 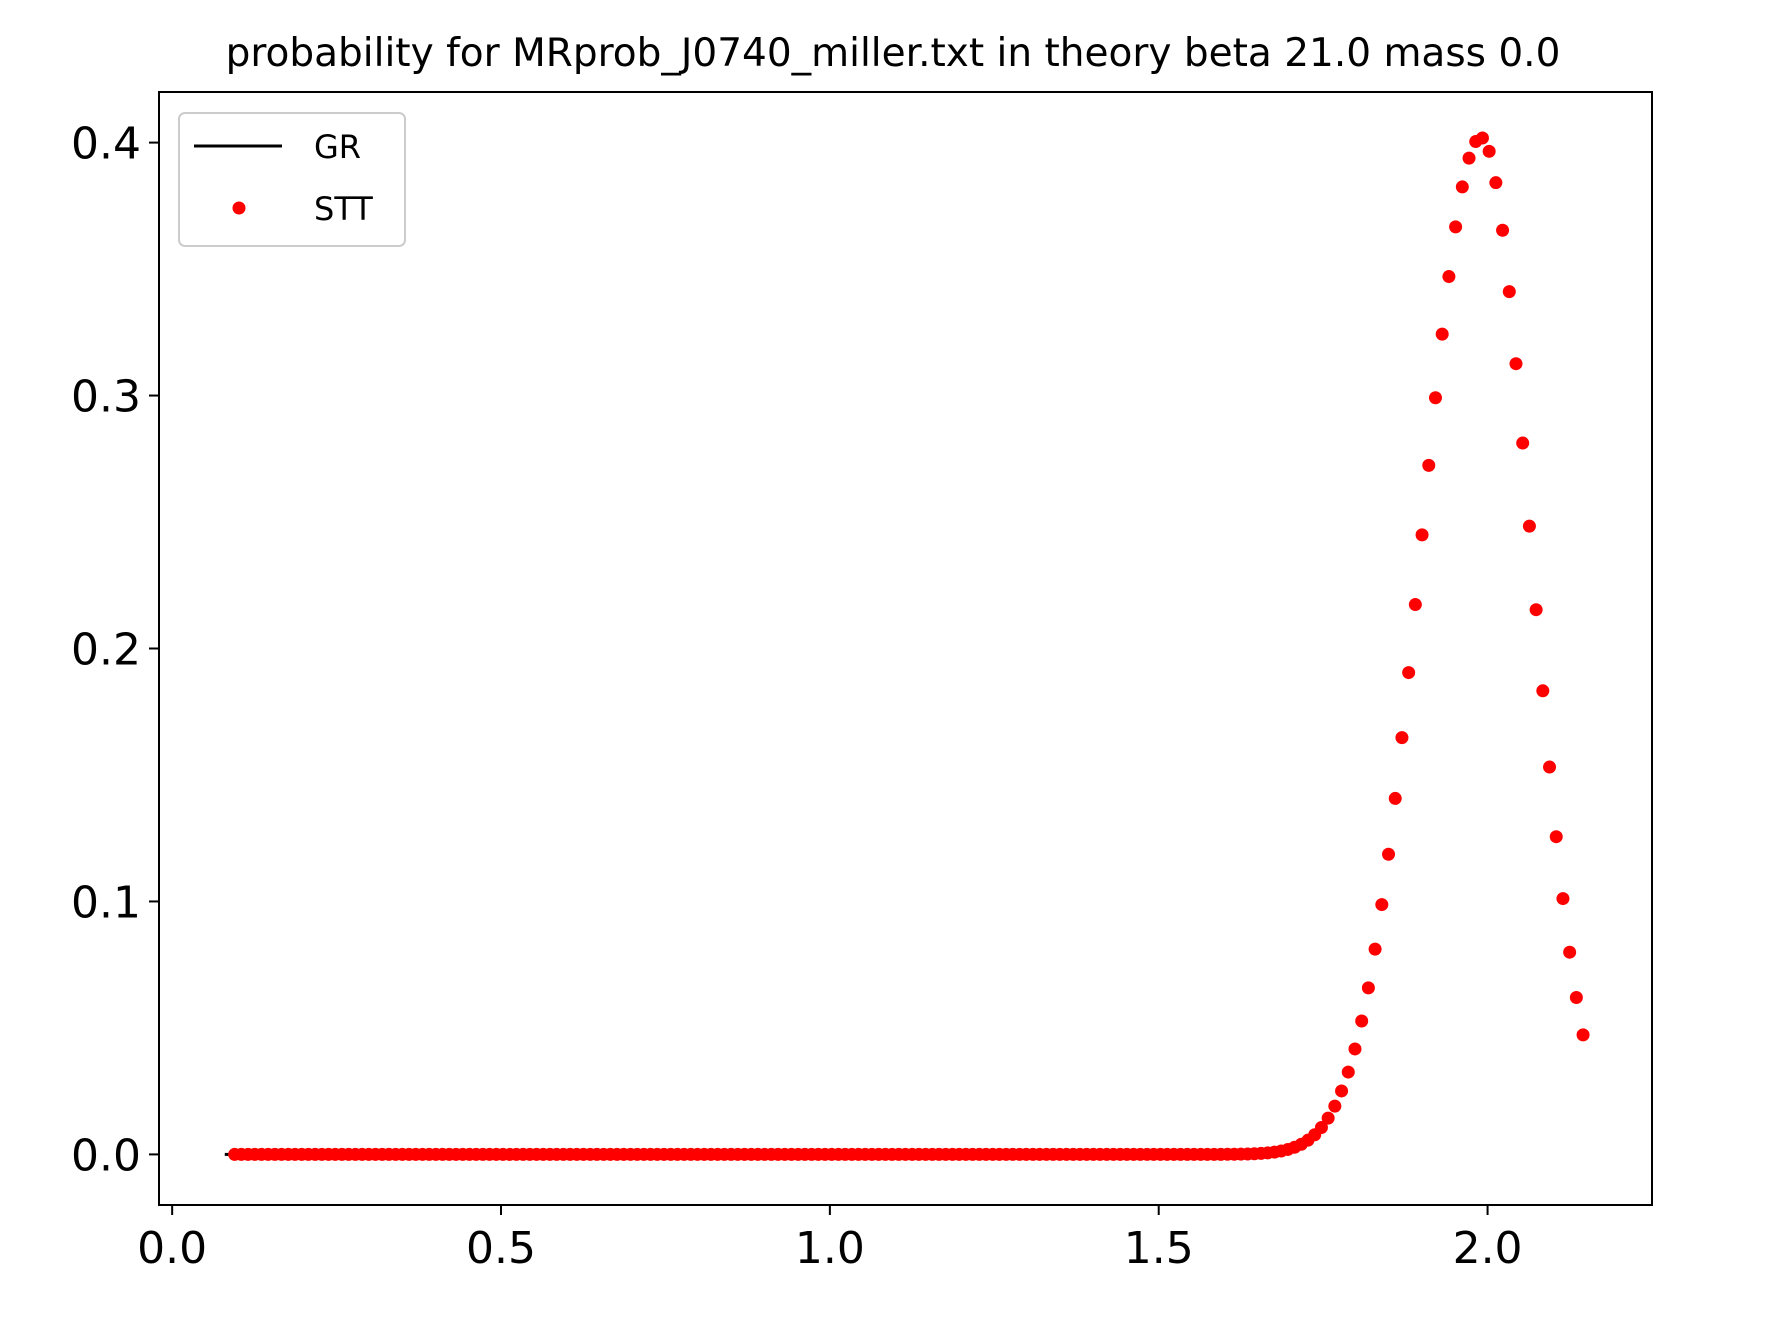 I want to click on x-tick-label: 0.0, so click(x=172, y=1248).